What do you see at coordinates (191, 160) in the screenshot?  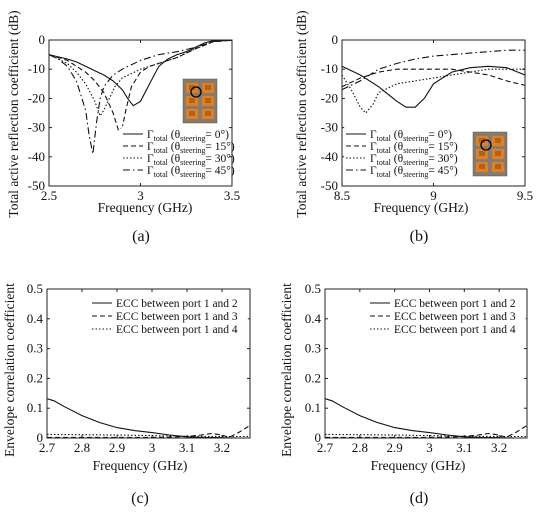 I see `legend-entry-label: Γtotal (θsteering= 30°)` at bounding box center [191, 160].